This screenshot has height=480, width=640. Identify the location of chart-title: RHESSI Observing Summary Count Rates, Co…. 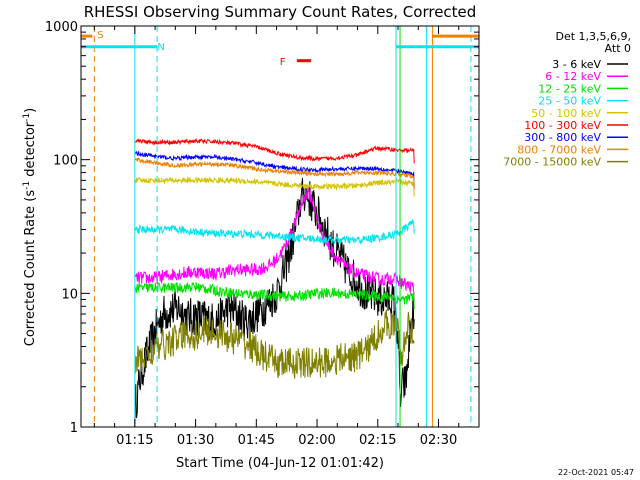
(280, 12).